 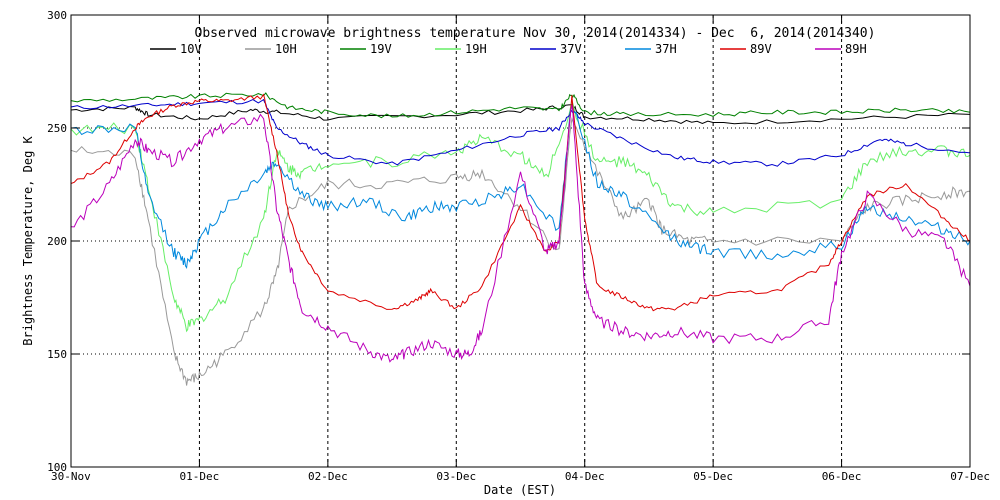 I want to click on x-tick-label: 02-Dec, so click(x=328, y=476).